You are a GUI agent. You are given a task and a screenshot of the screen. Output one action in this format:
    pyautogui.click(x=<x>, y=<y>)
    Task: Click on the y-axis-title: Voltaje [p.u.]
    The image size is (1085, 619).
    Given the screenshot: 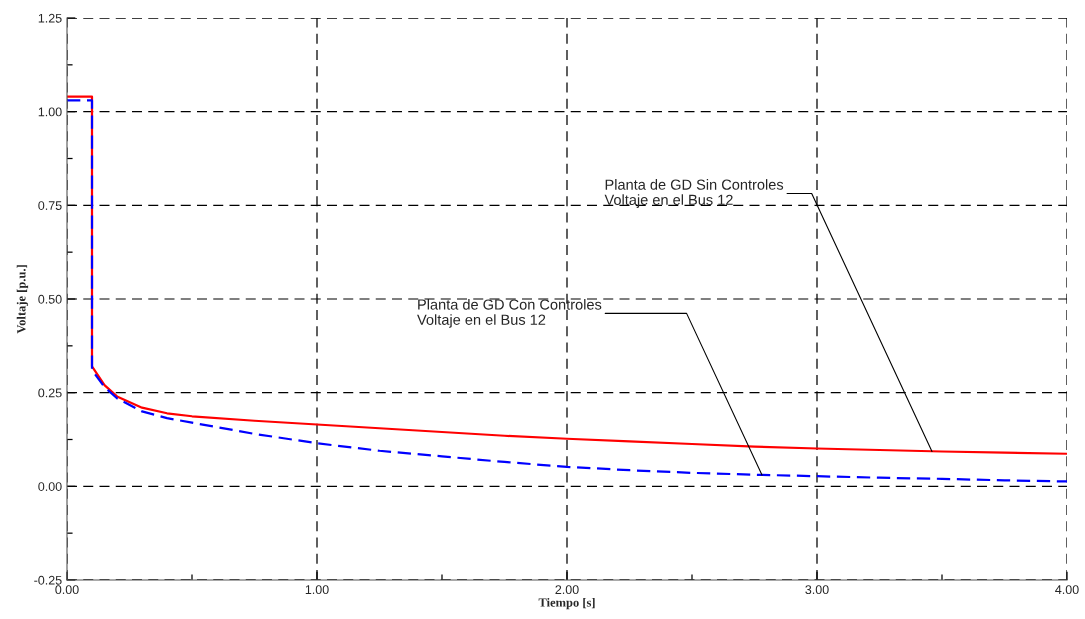 What is the action you would take?
    pyautogui.click(x=22, y=299)
    